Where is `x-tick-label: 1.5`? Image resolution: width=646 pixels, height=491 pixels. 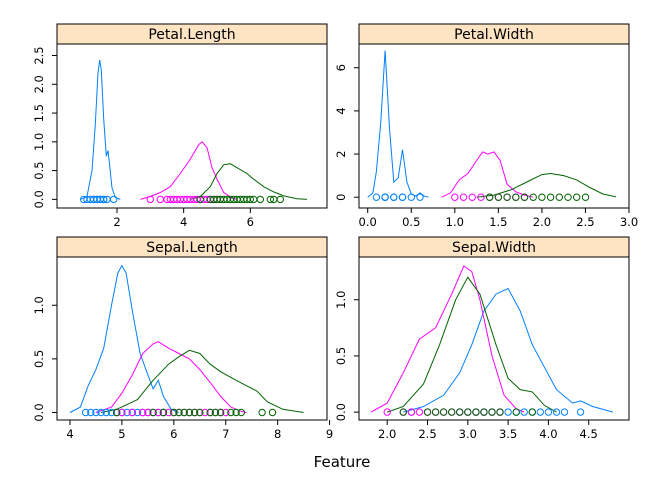 x-tick-label: 1.5 is located at coordinates (498, 222).